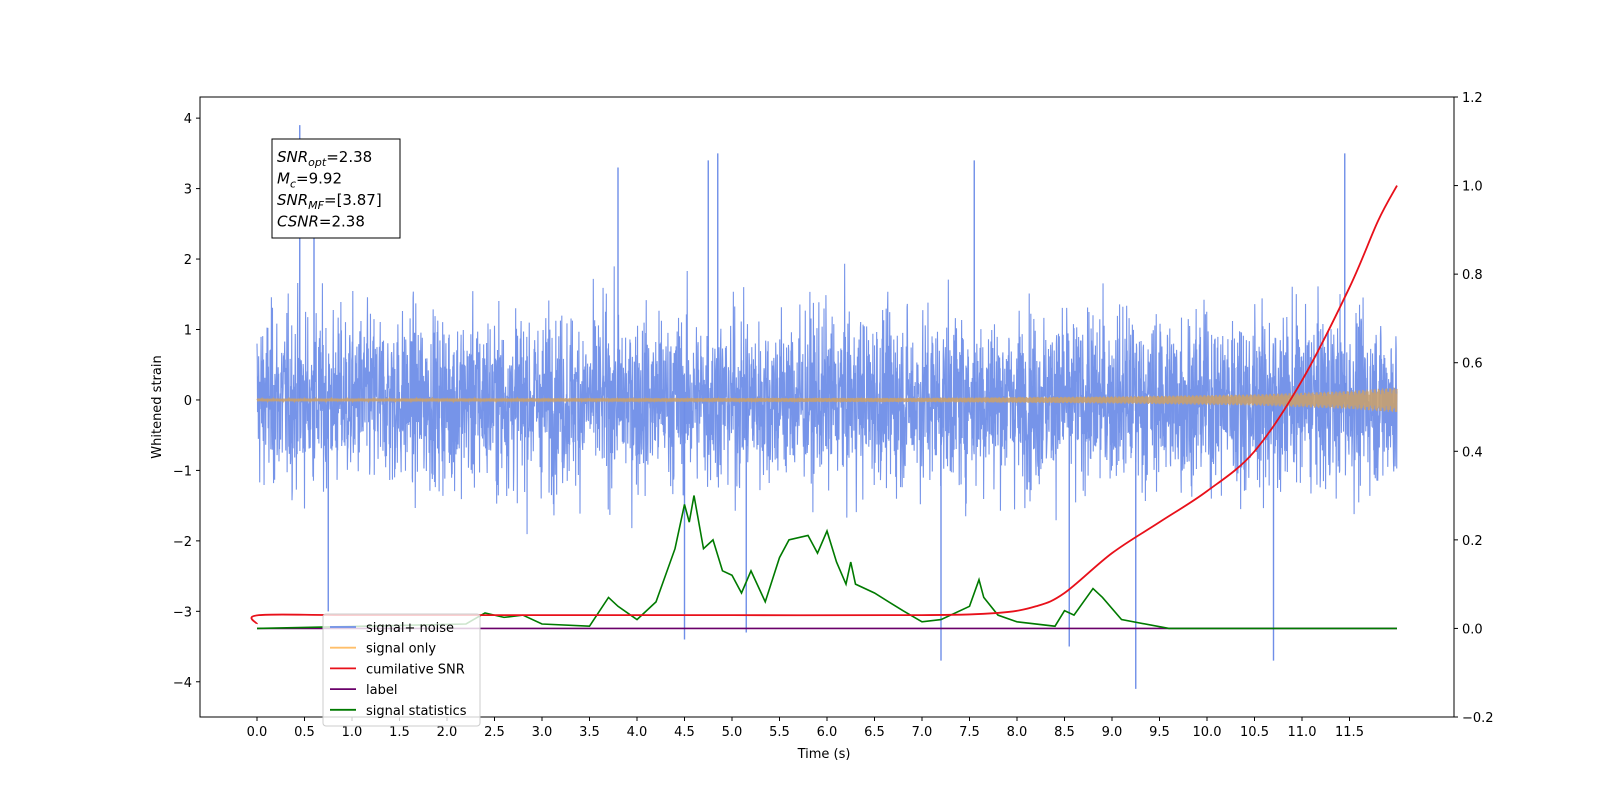 This screenshot has height=800, width=1600. I want to click on y2-tick-label: 0.4, so click(1472, 452).